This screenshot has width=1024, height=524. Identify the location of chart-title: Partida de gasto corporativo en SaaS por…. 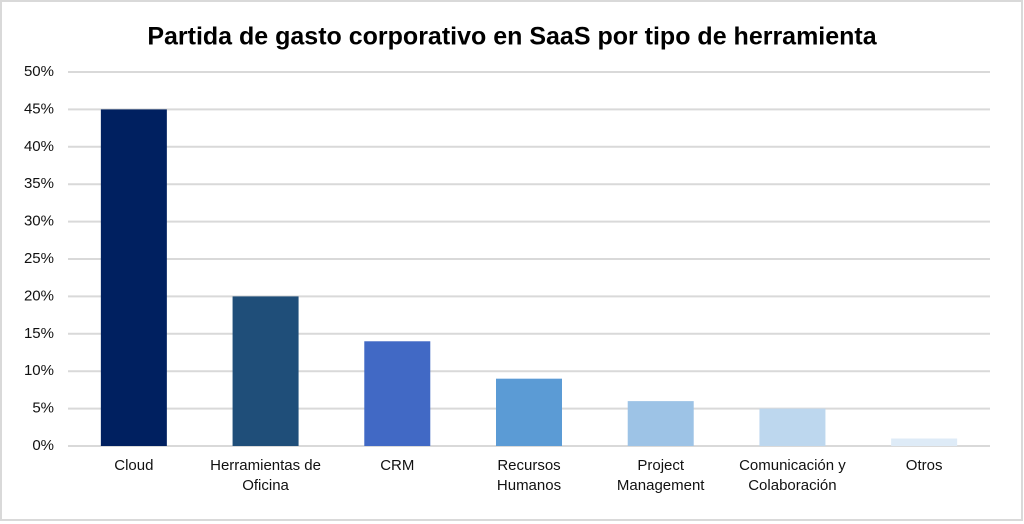
(512, 37).